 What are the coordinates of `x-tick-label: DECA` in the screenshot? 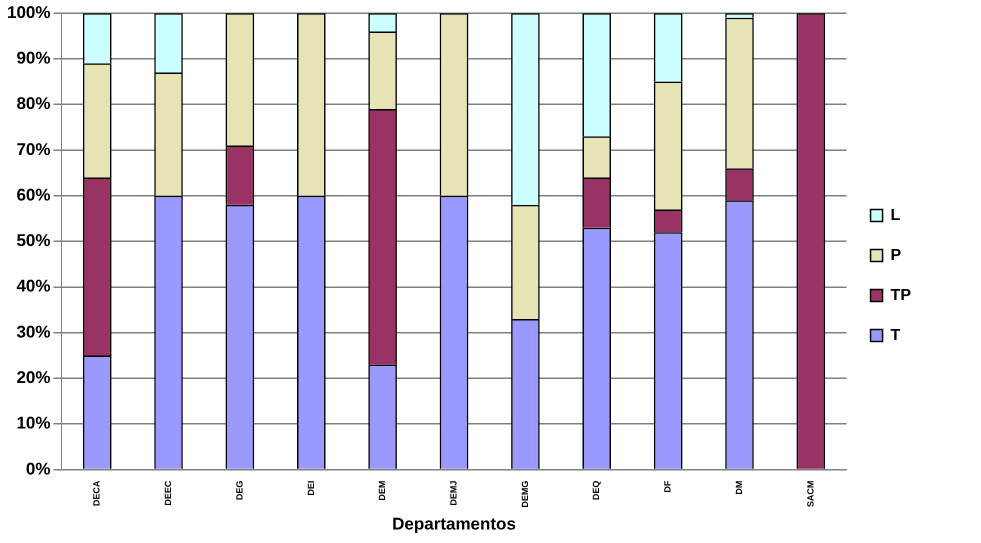 It's located at (97, 493).